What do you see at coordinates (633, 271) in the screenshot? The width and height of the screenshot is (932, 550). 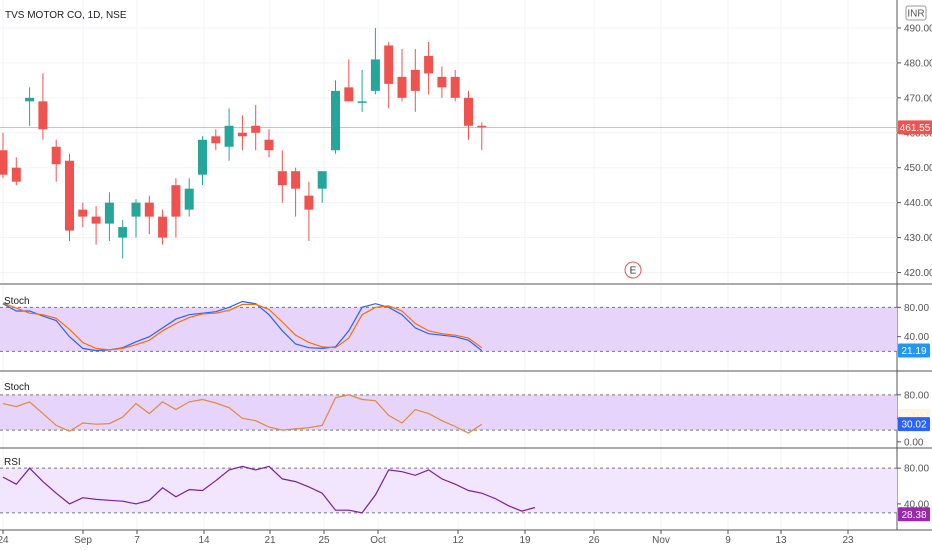 I see `earnings-event-label: E` at bounding box center [633, 271].